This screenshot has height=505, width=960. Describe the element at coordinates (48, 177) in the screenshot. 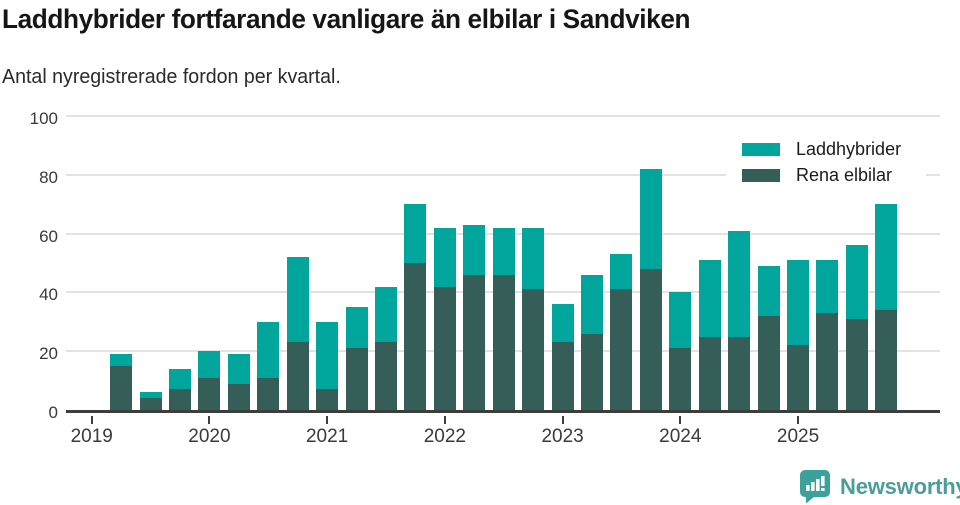

I see `y-axis-label-80: 80` at that location.